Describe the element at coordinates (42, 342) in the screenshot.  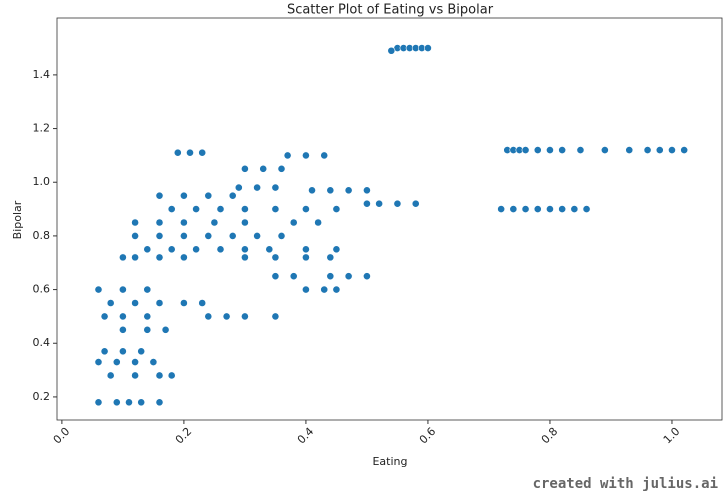
I see `y-tick-label: 0.4` at that location.